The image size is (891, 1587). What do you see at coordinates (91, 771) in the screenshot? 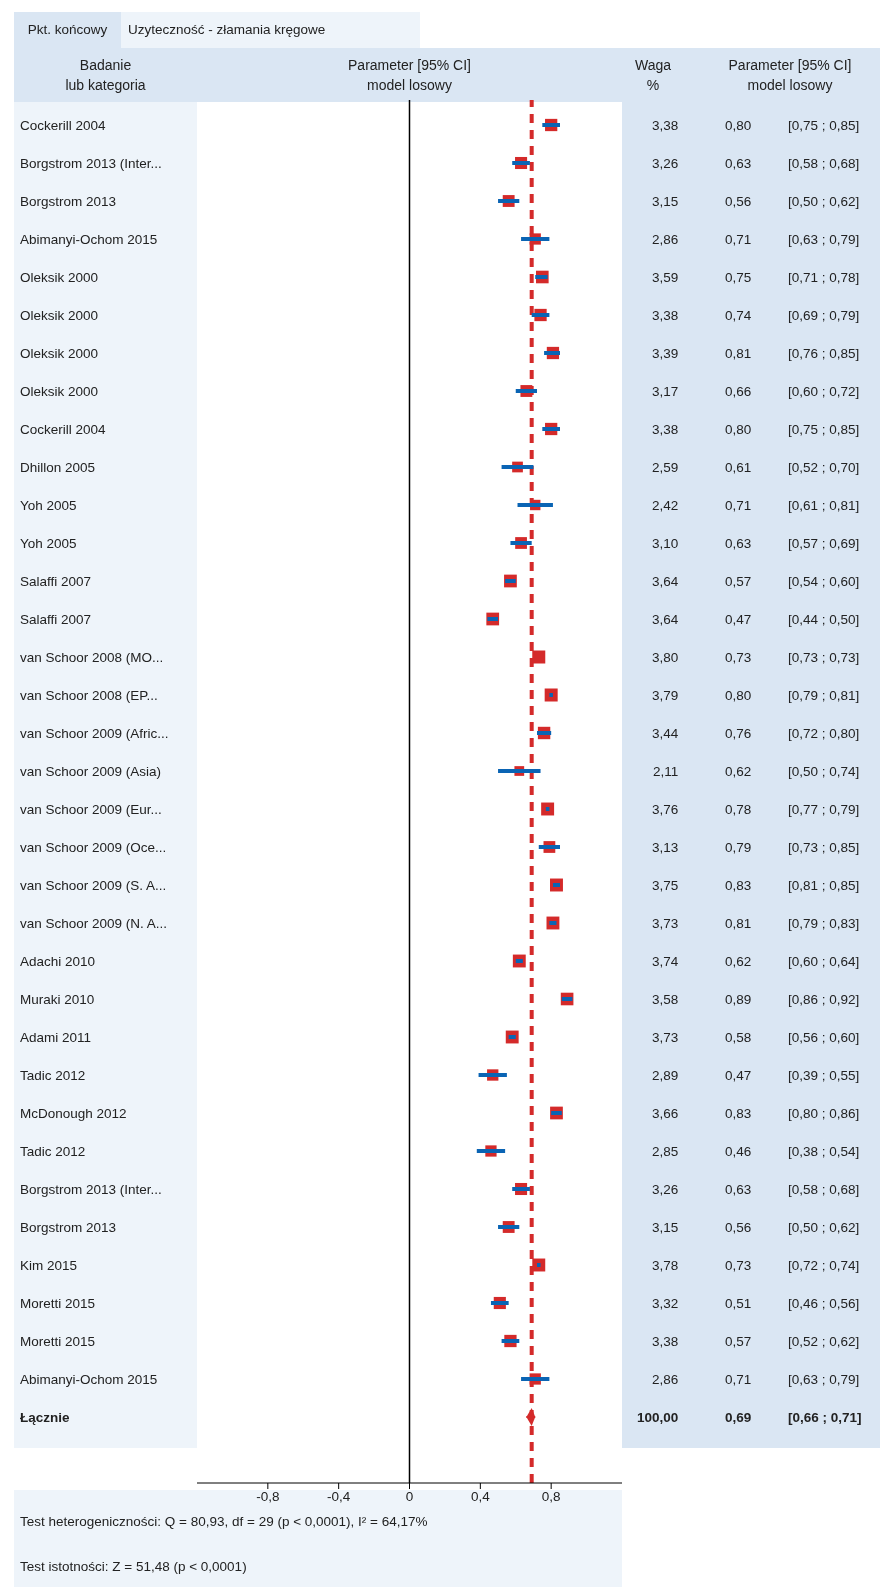
I see `y-tick-label: van Schoor 2009 (Asia)` at bounding box center [91, 771].